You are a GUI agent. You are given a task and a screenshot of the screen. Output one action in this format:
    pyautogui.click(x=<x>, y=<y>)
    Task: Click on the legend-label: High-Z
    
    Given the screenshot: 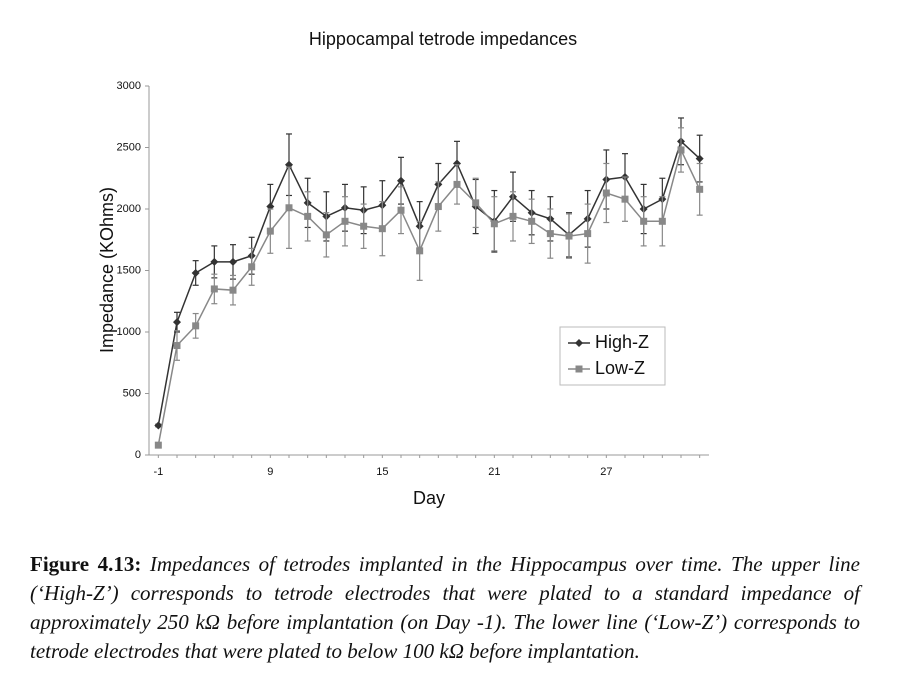 What is the action you would take?
    pyautogui.click(x=622, y=342)
    